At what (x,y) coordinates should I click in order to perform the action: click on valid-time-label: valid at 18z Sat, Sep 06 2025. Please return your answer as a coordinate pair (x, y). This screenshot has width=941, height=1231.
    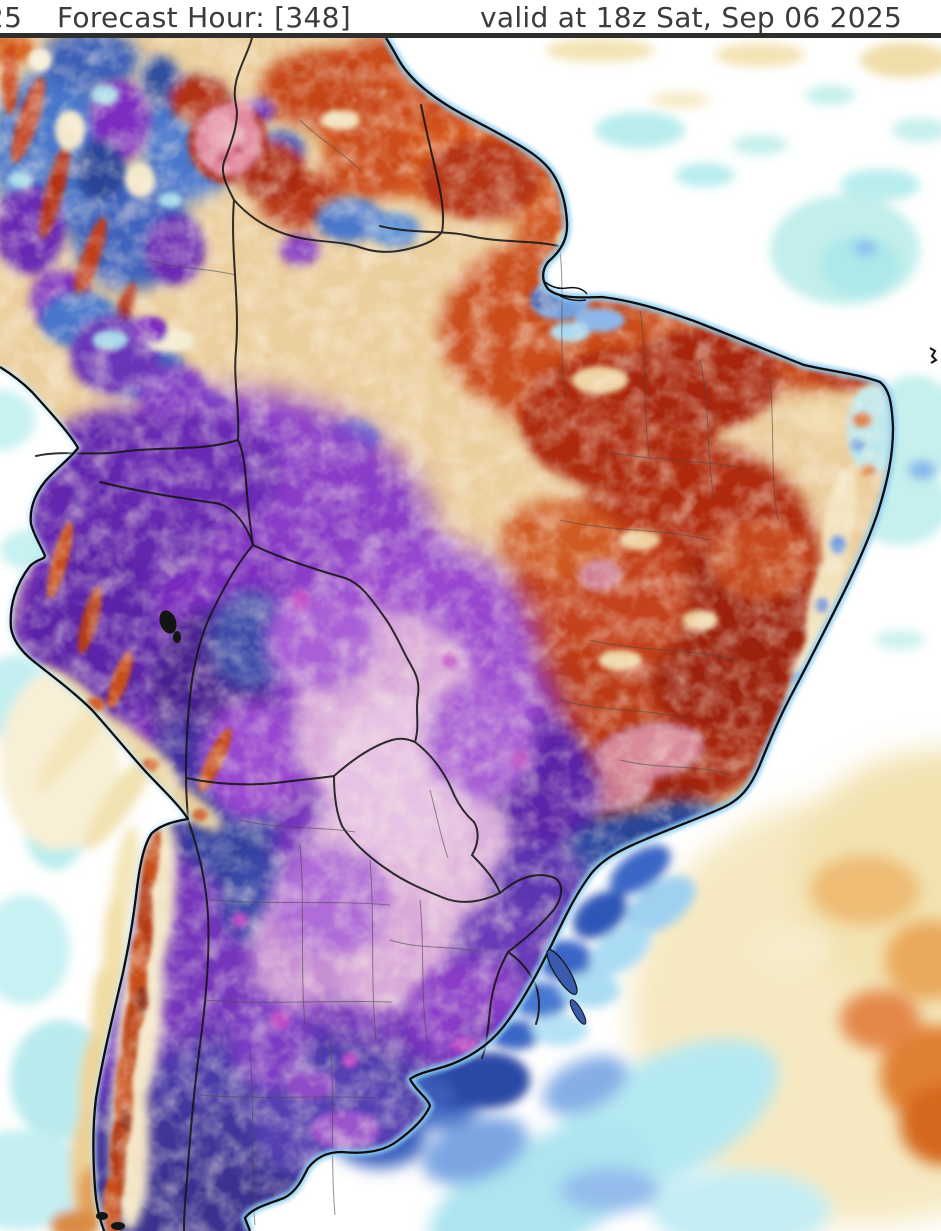
    Looking at the image, I should click on (691, 17).